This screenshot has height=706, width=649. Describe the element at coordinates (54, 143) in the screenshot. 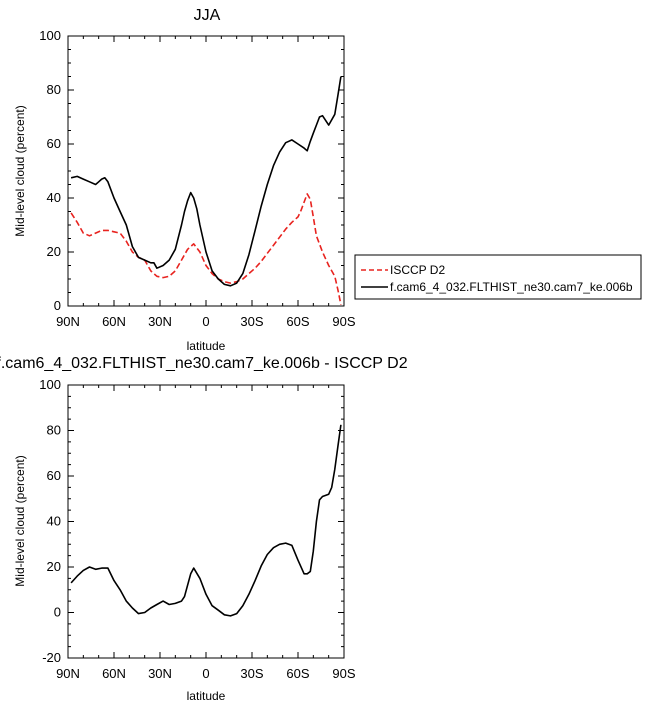

I see `top-y-tick-label: 60` at that location.